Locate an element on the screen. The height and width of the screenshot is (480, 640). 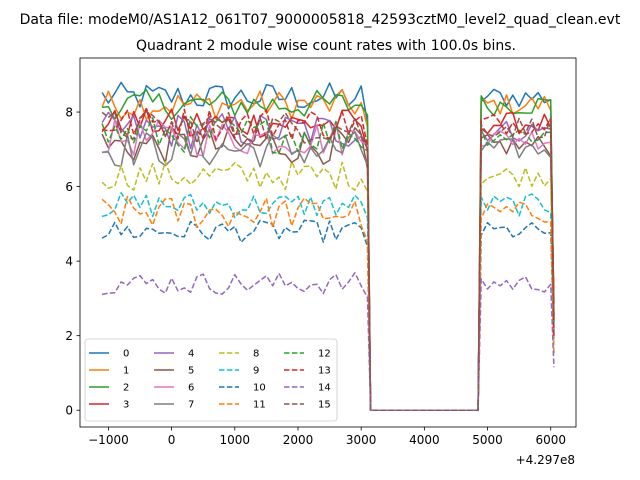
legend-label-11: 11 is located at coordinates (259, 405).